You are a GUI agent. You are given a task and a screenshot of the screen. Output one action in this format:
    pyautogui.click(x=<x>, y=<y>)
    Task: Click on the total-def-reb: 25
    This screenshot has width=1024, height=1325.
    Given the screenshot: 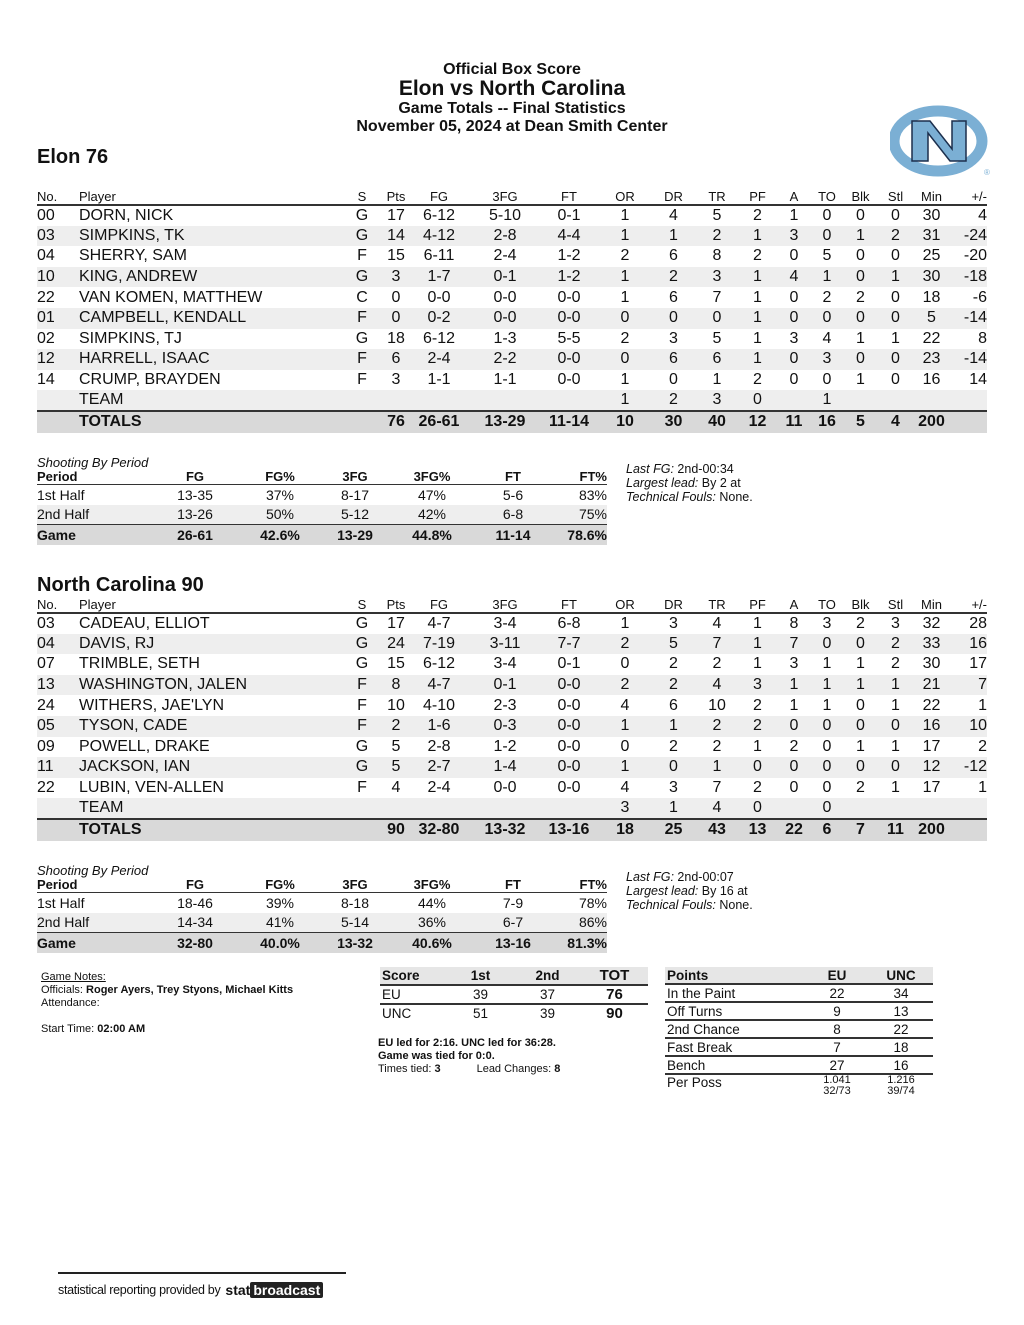 What is the action you would take?
    pyautogui.click(x=673, y=829)
    